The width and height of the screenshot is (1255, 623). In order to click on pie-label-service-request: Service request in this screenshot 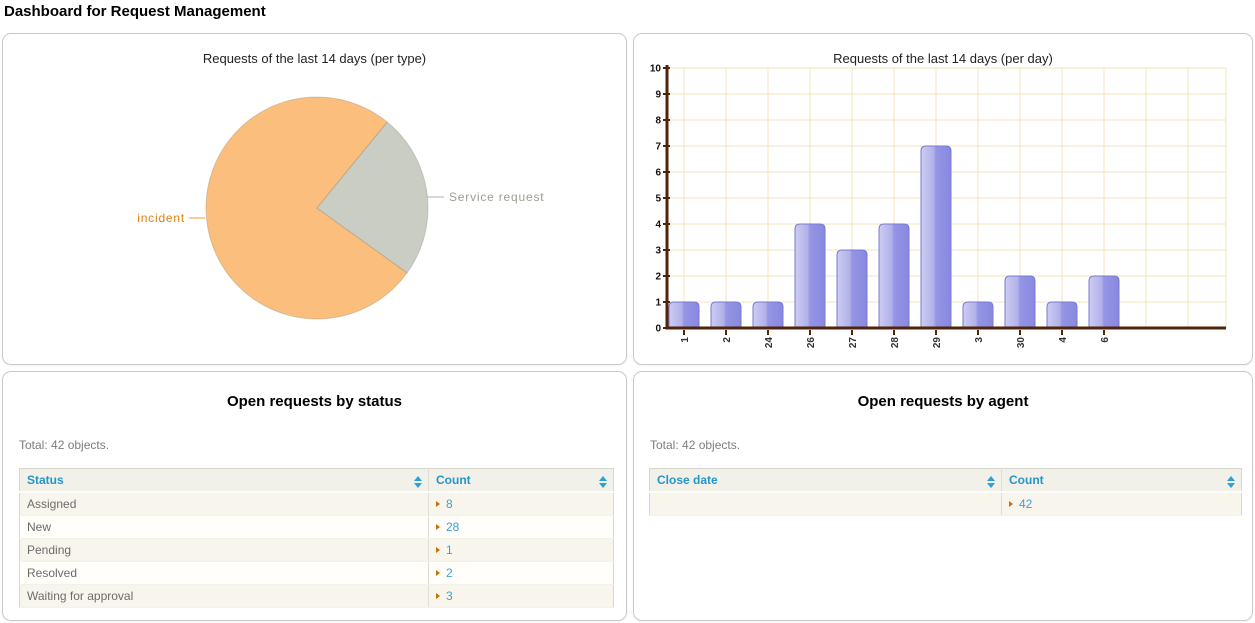, I will do `click(496, 197)`.